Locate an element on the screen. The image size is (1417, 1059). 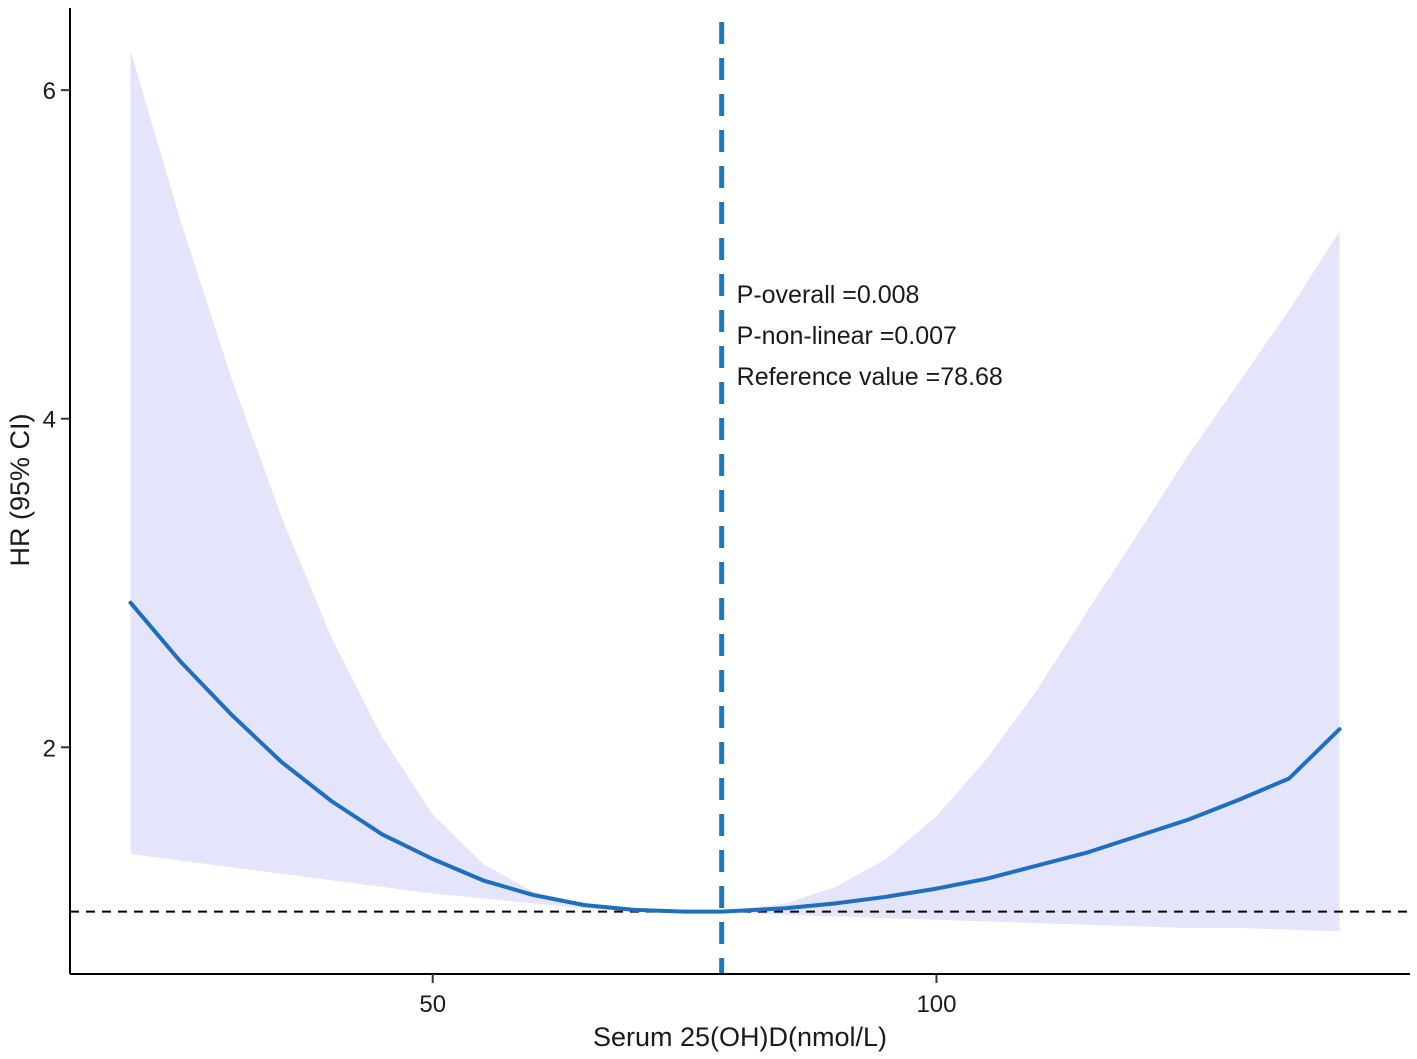
annotation-text: P-non-linear =0.007 is located at coordinates (847, 336).